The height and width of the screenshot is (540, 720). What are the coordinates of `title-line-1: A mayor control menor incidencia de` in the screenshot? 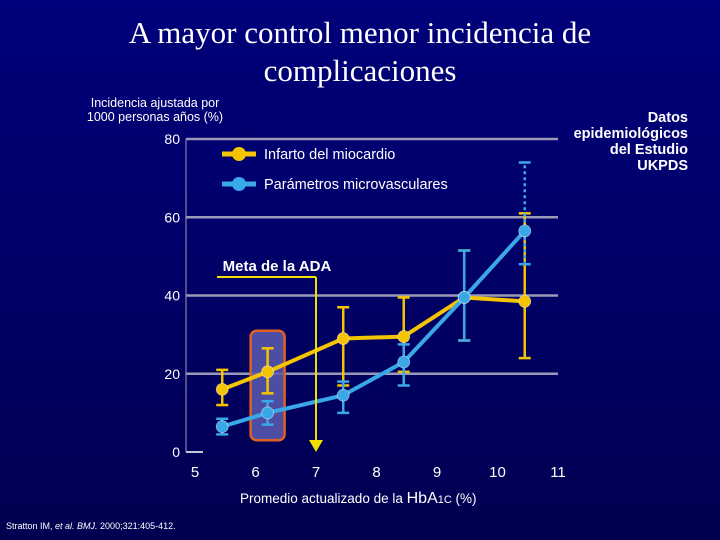 It's located at (360, 32).